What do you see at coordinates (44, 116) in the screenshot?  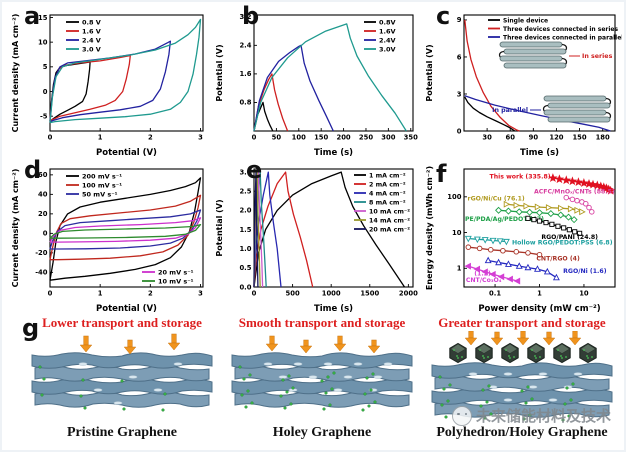 I see `svg-text: -5` at bounding box center [44, 116].